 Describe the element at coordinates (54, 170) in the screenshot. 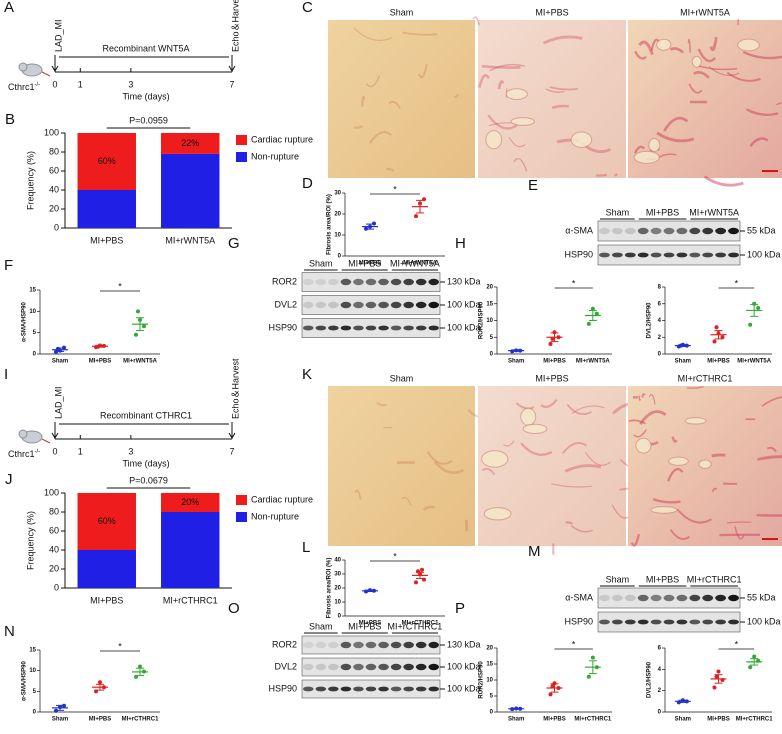

I see `y-tick-label: 60` at that location.